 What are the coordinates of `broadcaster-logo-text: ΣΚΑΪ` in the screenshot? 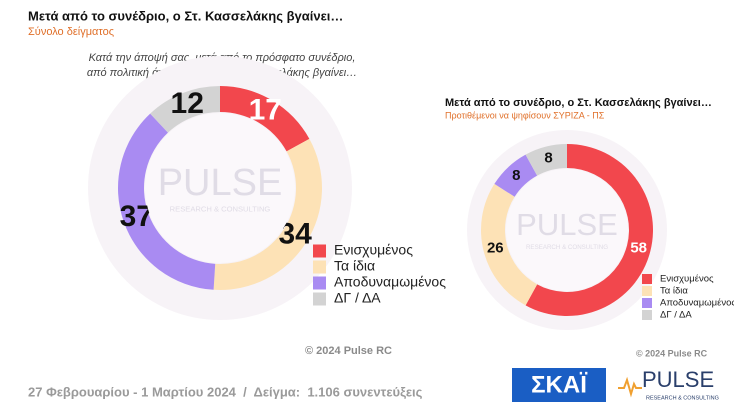 It's located at (559, 384).